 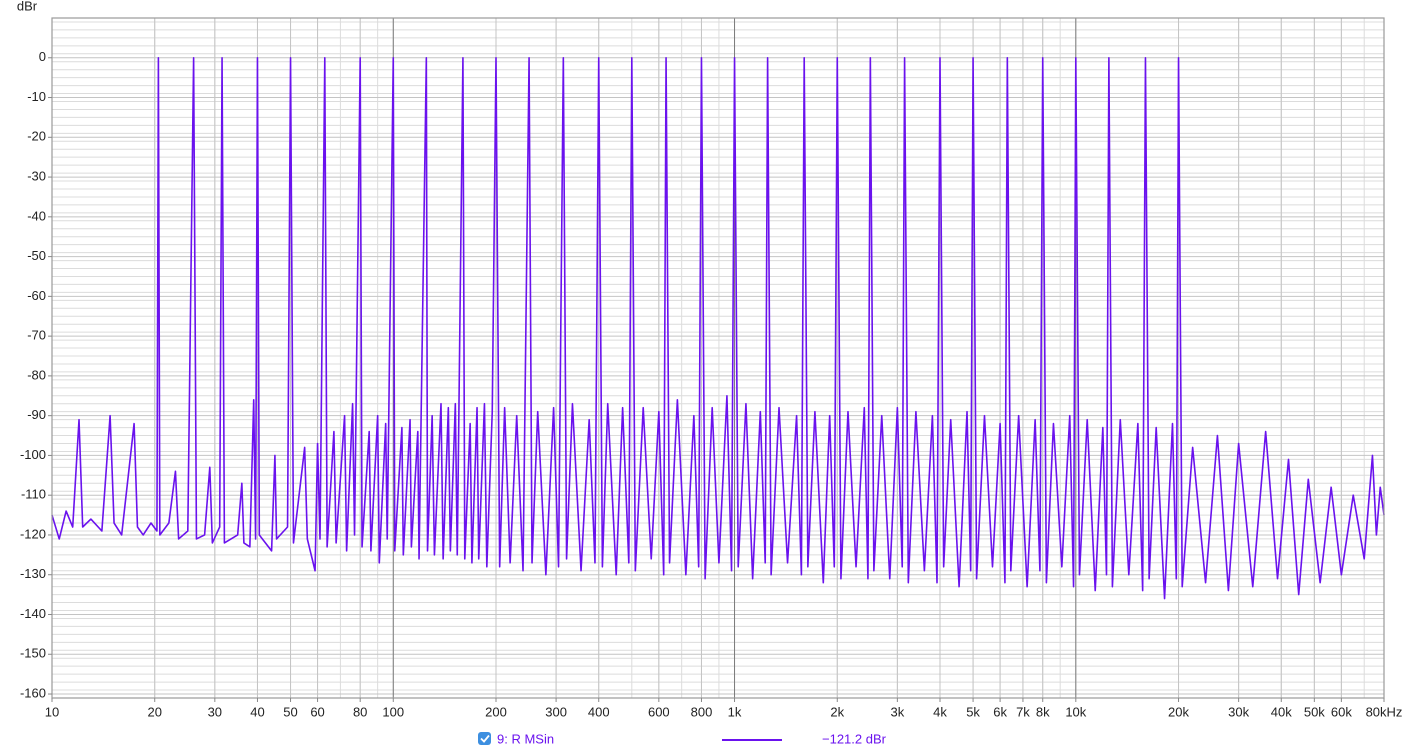 What do you see at coordinates (1075, 711) in the screenshot?
I see `x-tick-label: 10k` at bounding box center [1075, 711].